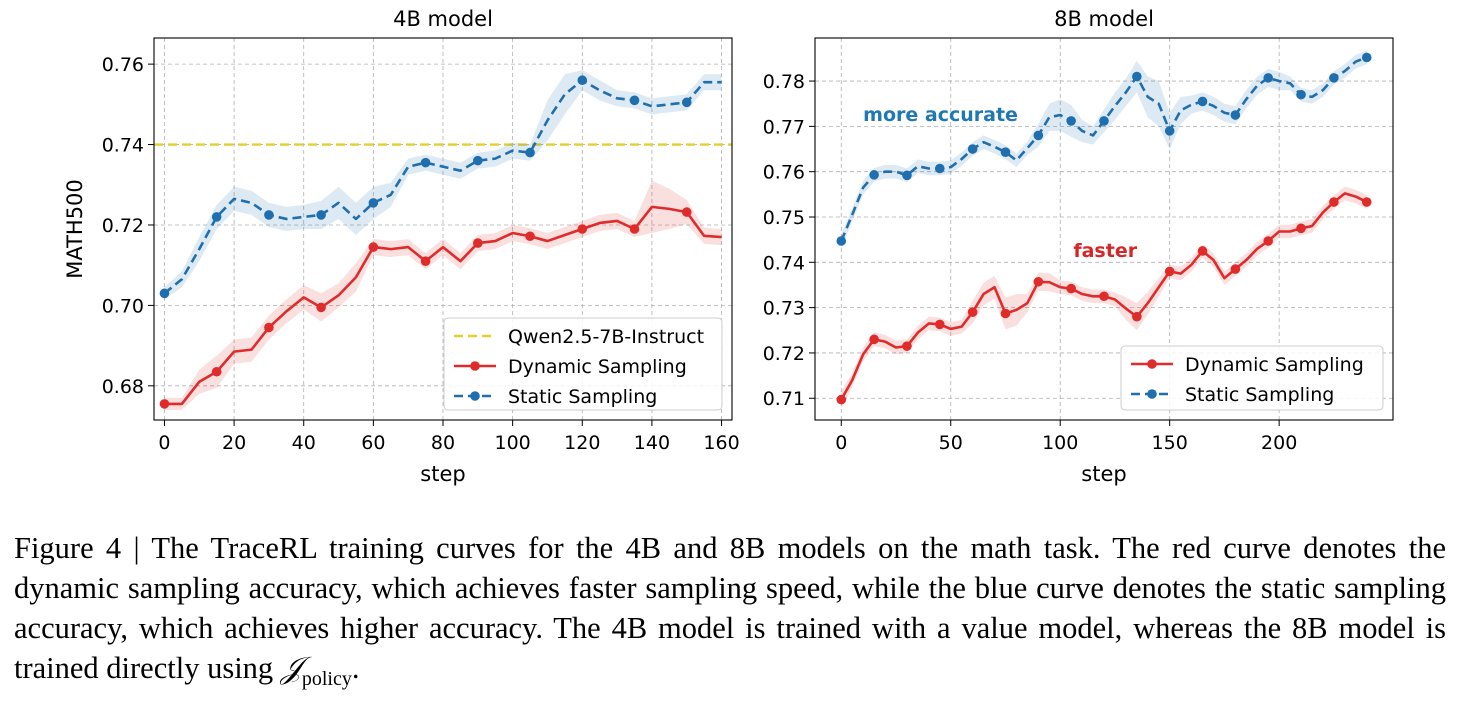 This screenshot has height=702, width=1462. I want to click on panel-title: 8B model, so click(1104, 19).